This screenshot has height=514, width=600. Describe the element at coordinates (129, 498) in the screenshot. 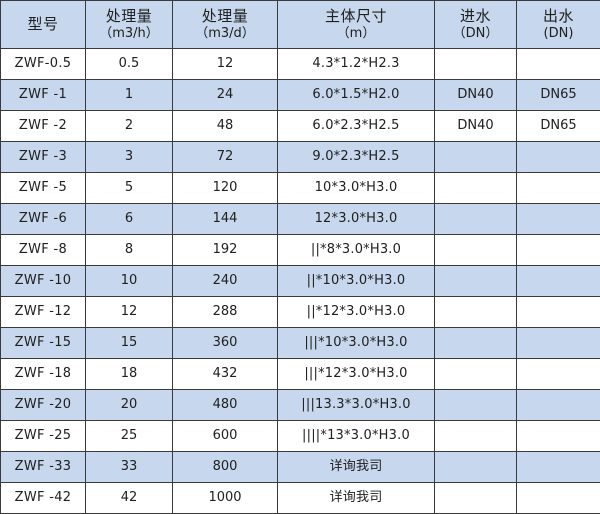

I see `cell-flow-hourly: 42` at that location.